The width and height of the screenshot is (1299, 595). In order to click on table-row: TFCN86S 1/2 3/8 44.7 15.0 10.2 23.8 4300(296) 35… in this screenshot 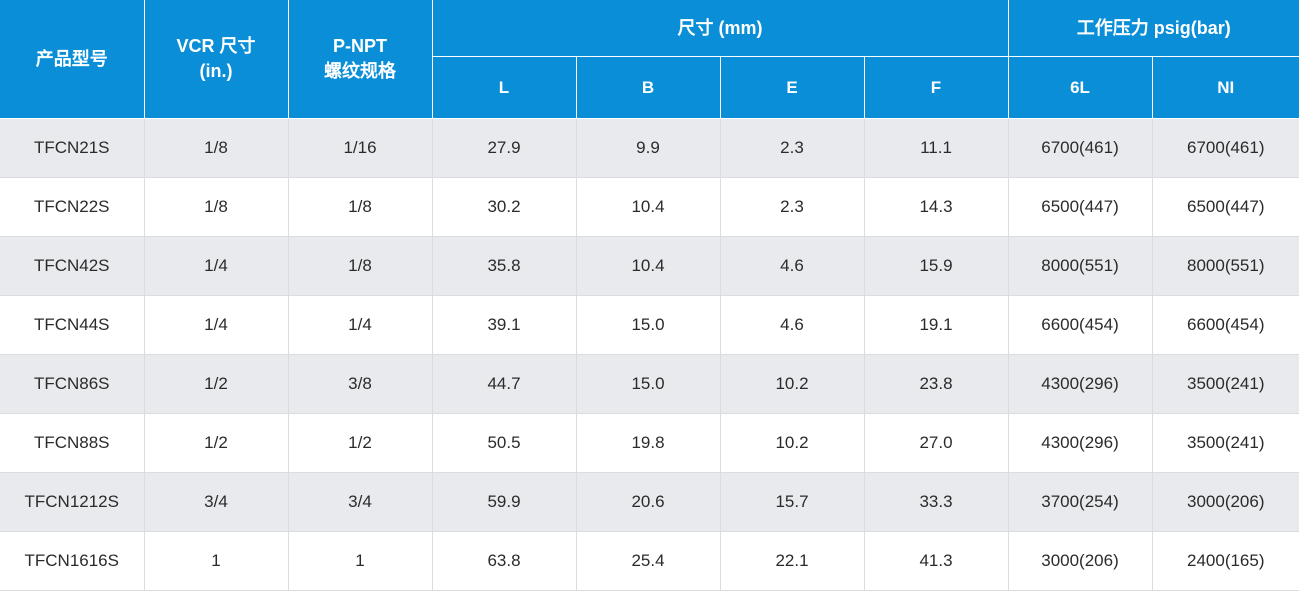, I will do `click(649, 384)`.